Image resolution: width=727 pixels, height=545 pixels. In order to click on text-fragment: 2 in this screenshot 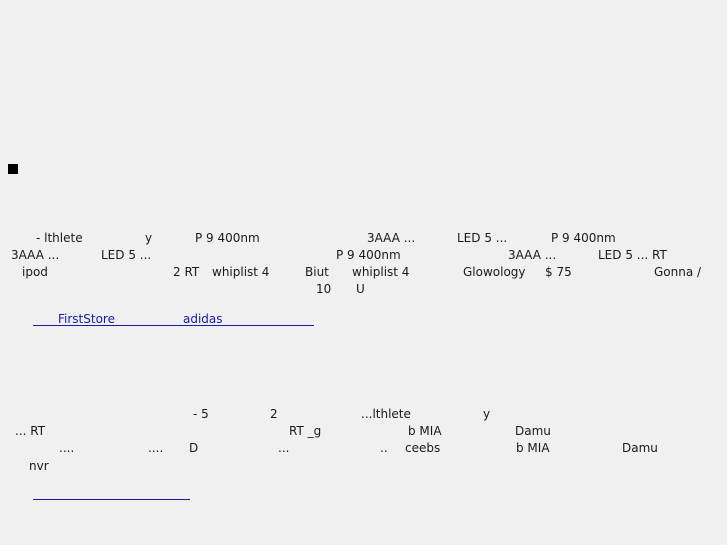, I will do `click(274, 414)`.